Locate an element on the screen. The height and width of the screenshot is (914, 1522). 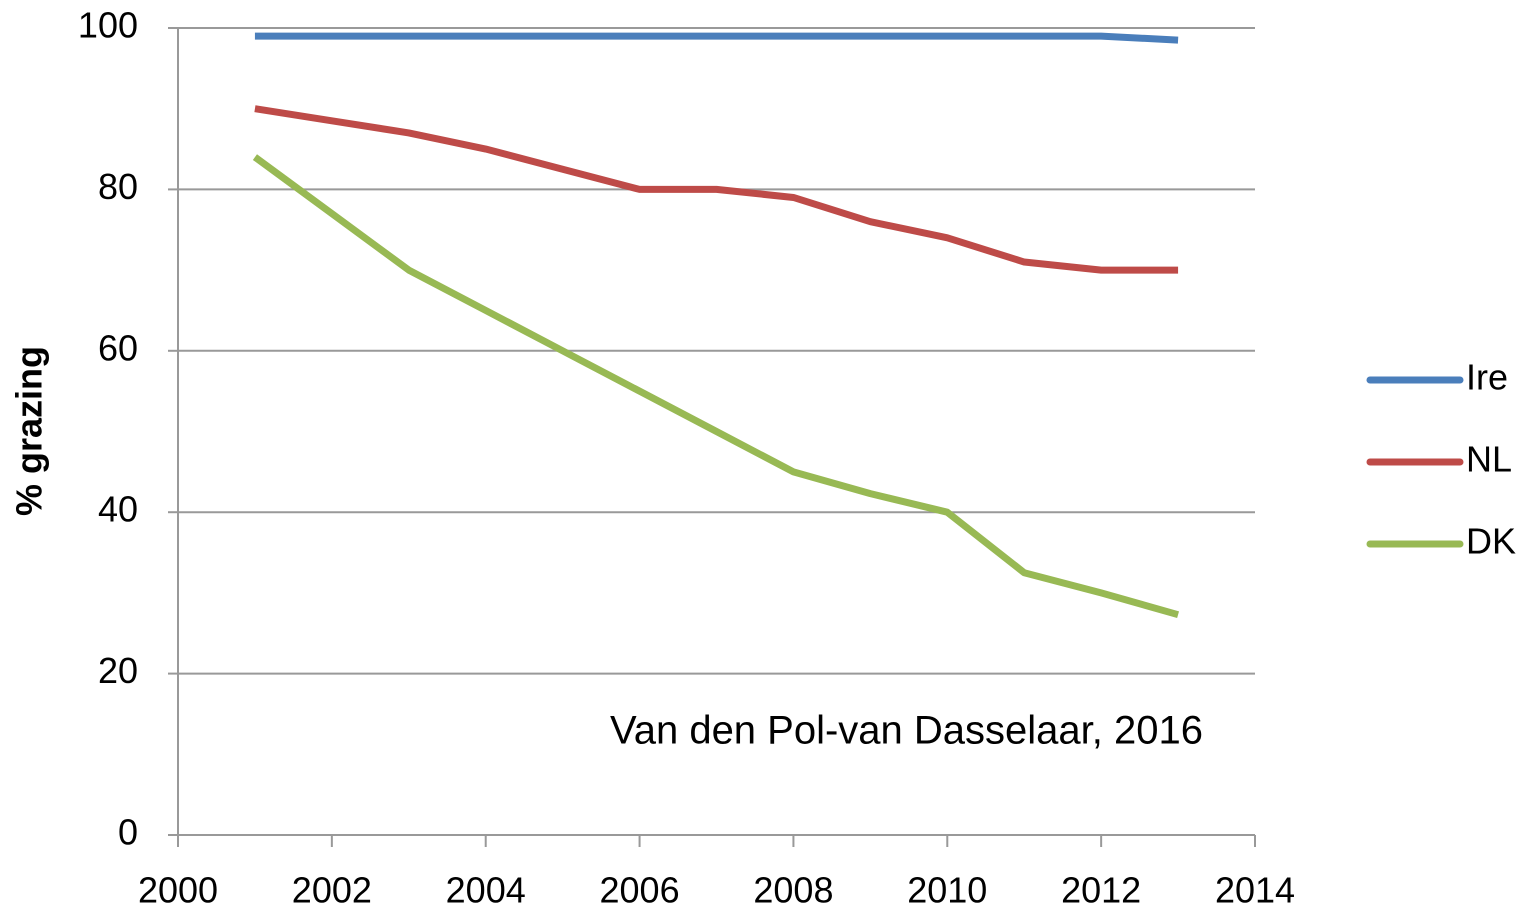
x-tick-label: 2014 is located at coordinates (1255, 890).